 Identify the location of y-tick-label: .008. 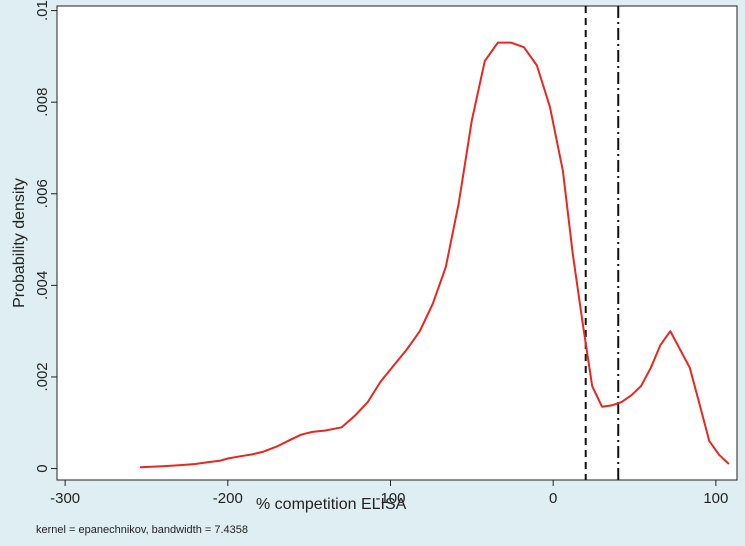
(42, 102).